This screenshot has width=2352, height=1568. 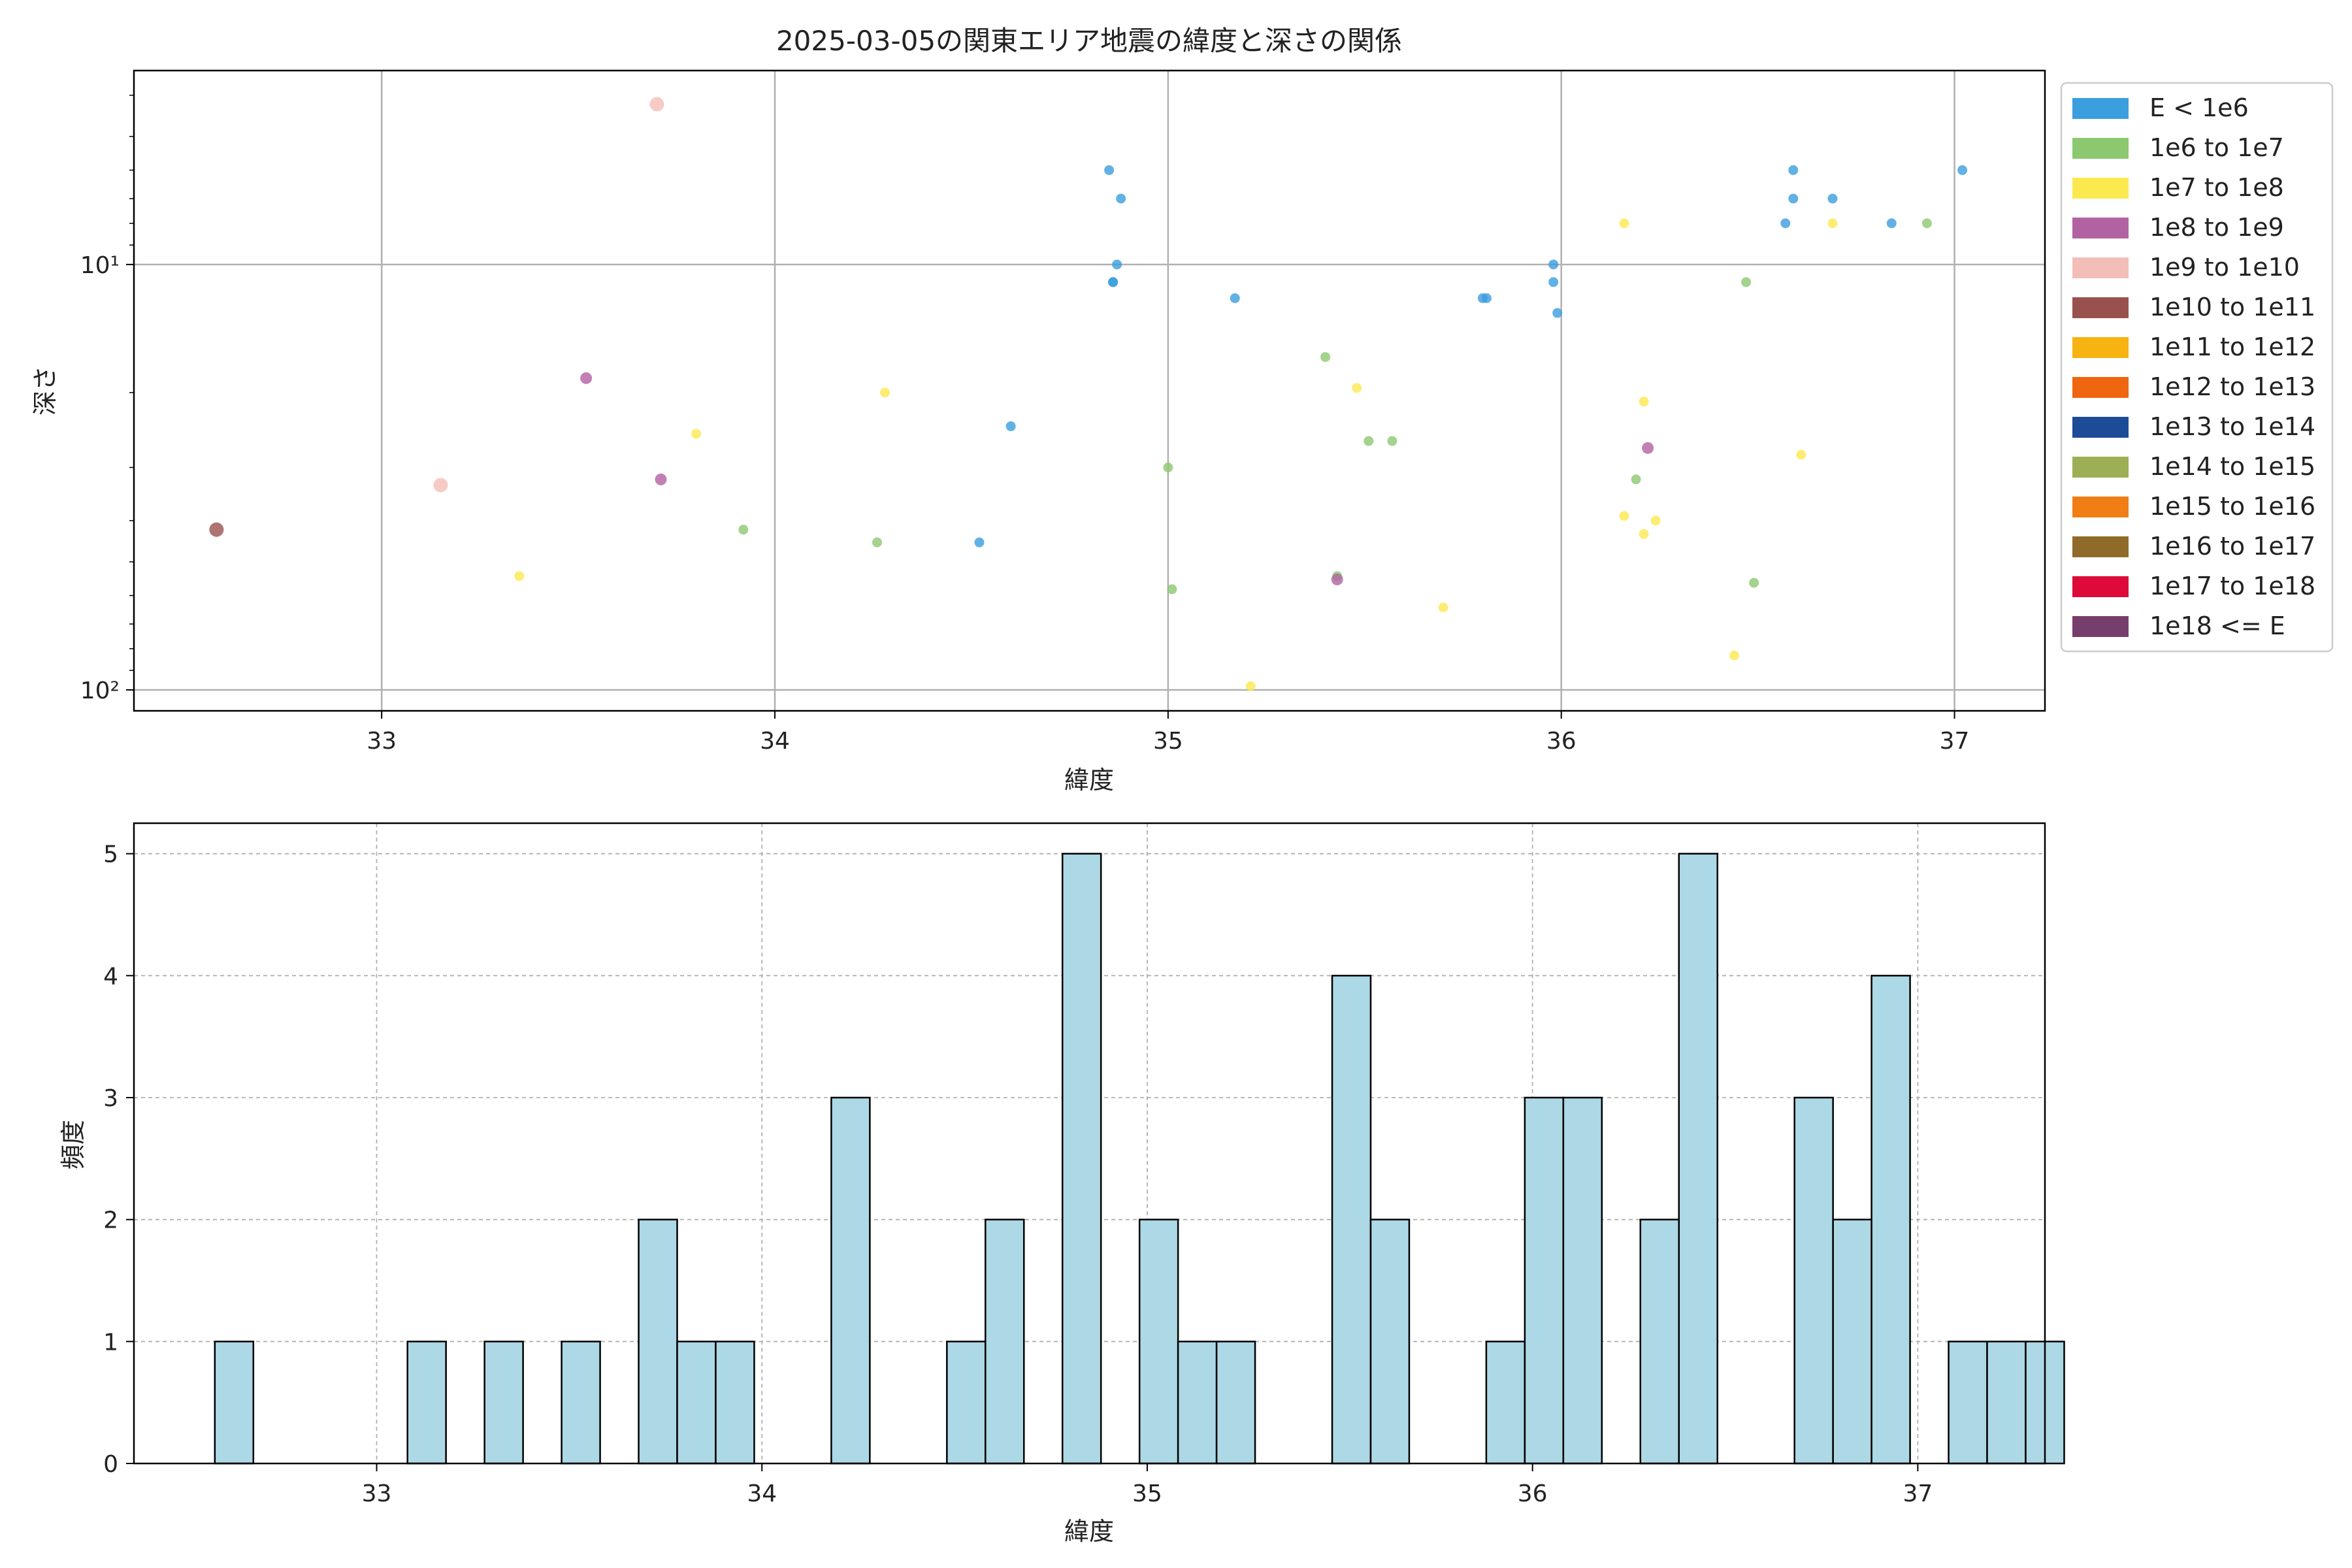 What do you see at coordinates (2232, 546) in the screenshot?
I see `legend-label: 1e16 to 1e17` at bounding box center [2232, 546].